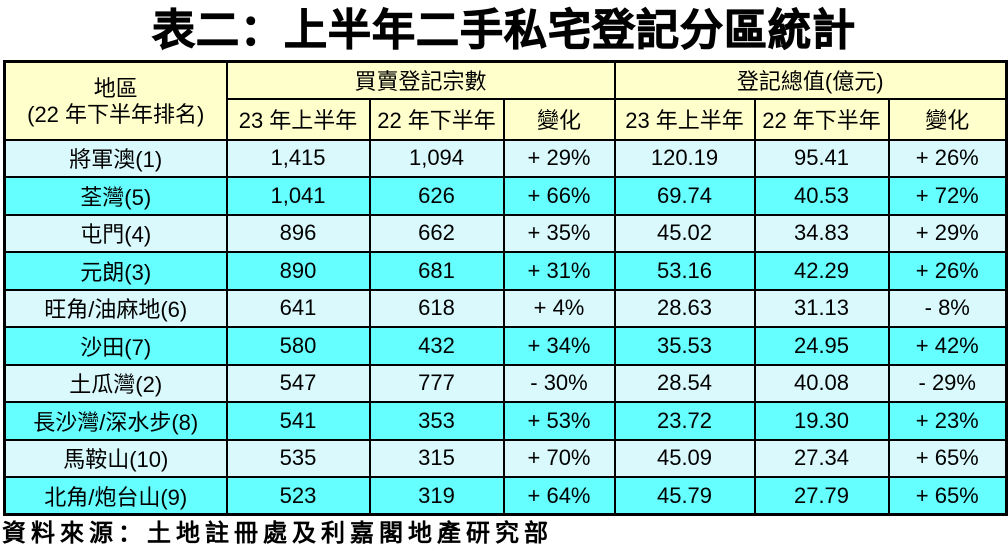  Describe the element at coordinates (684, 119) in the screenshot. I see `header-value-23h1: 23 年上半年` at that location.